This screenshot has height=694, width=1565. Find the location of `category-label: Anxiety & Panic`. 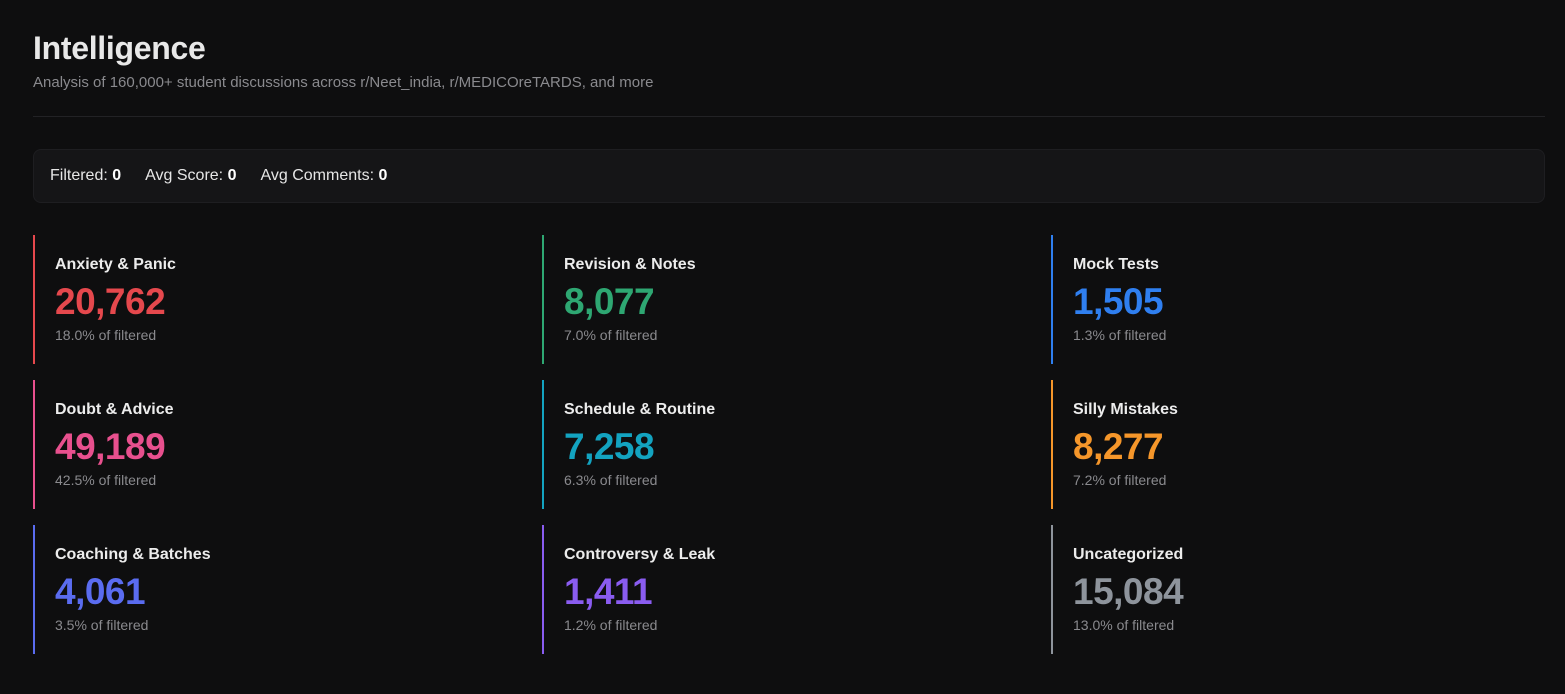

category-label: Anxiety & Panic is located at coordinates (115, 264).